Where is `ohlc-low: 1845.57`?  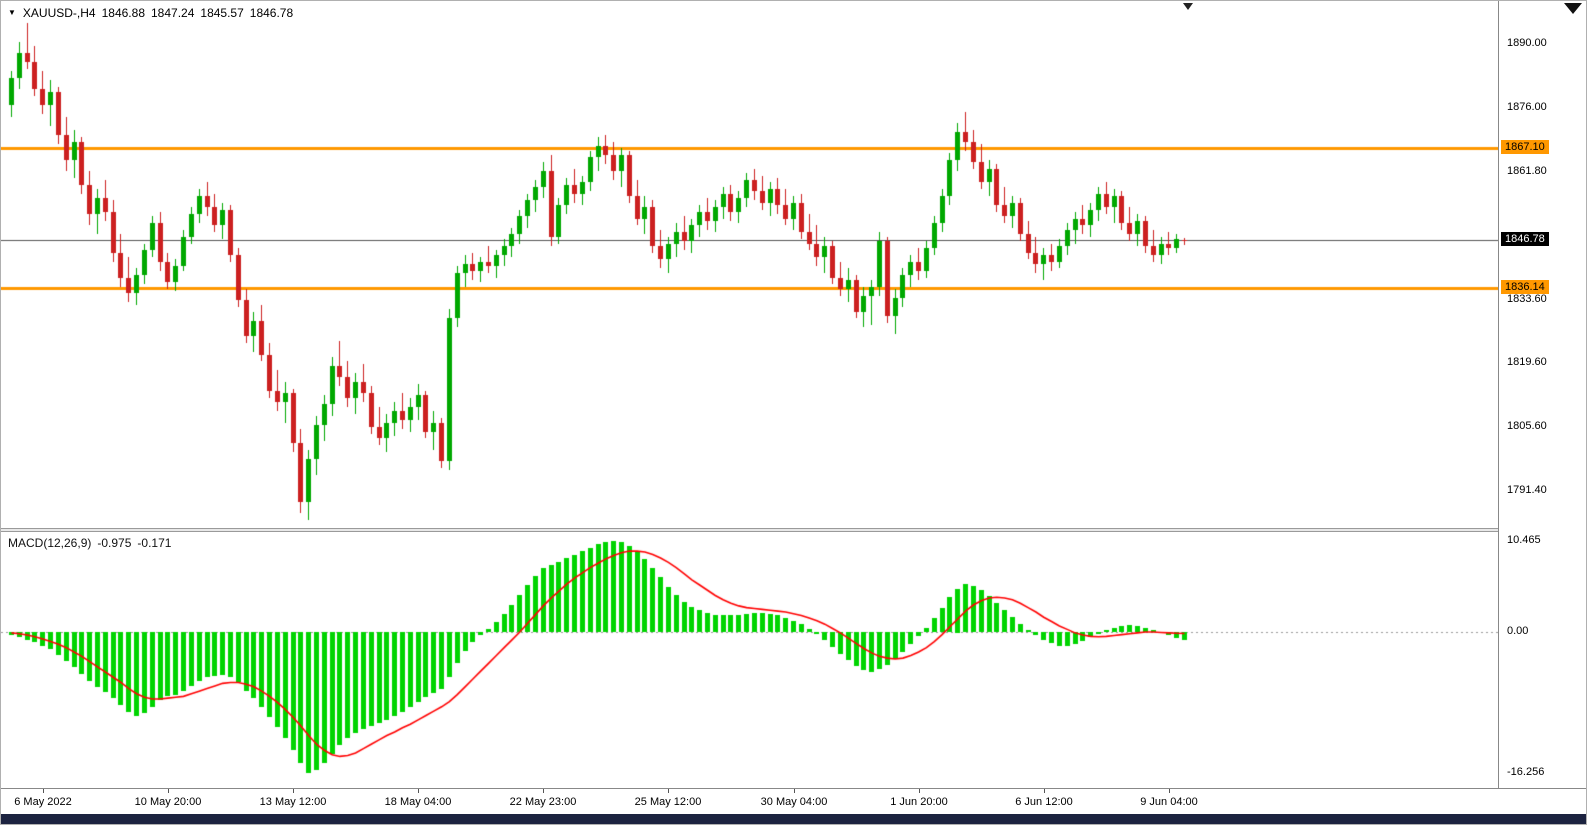 ohlc-low: 1845.57 is located at coordinates (222, 13).